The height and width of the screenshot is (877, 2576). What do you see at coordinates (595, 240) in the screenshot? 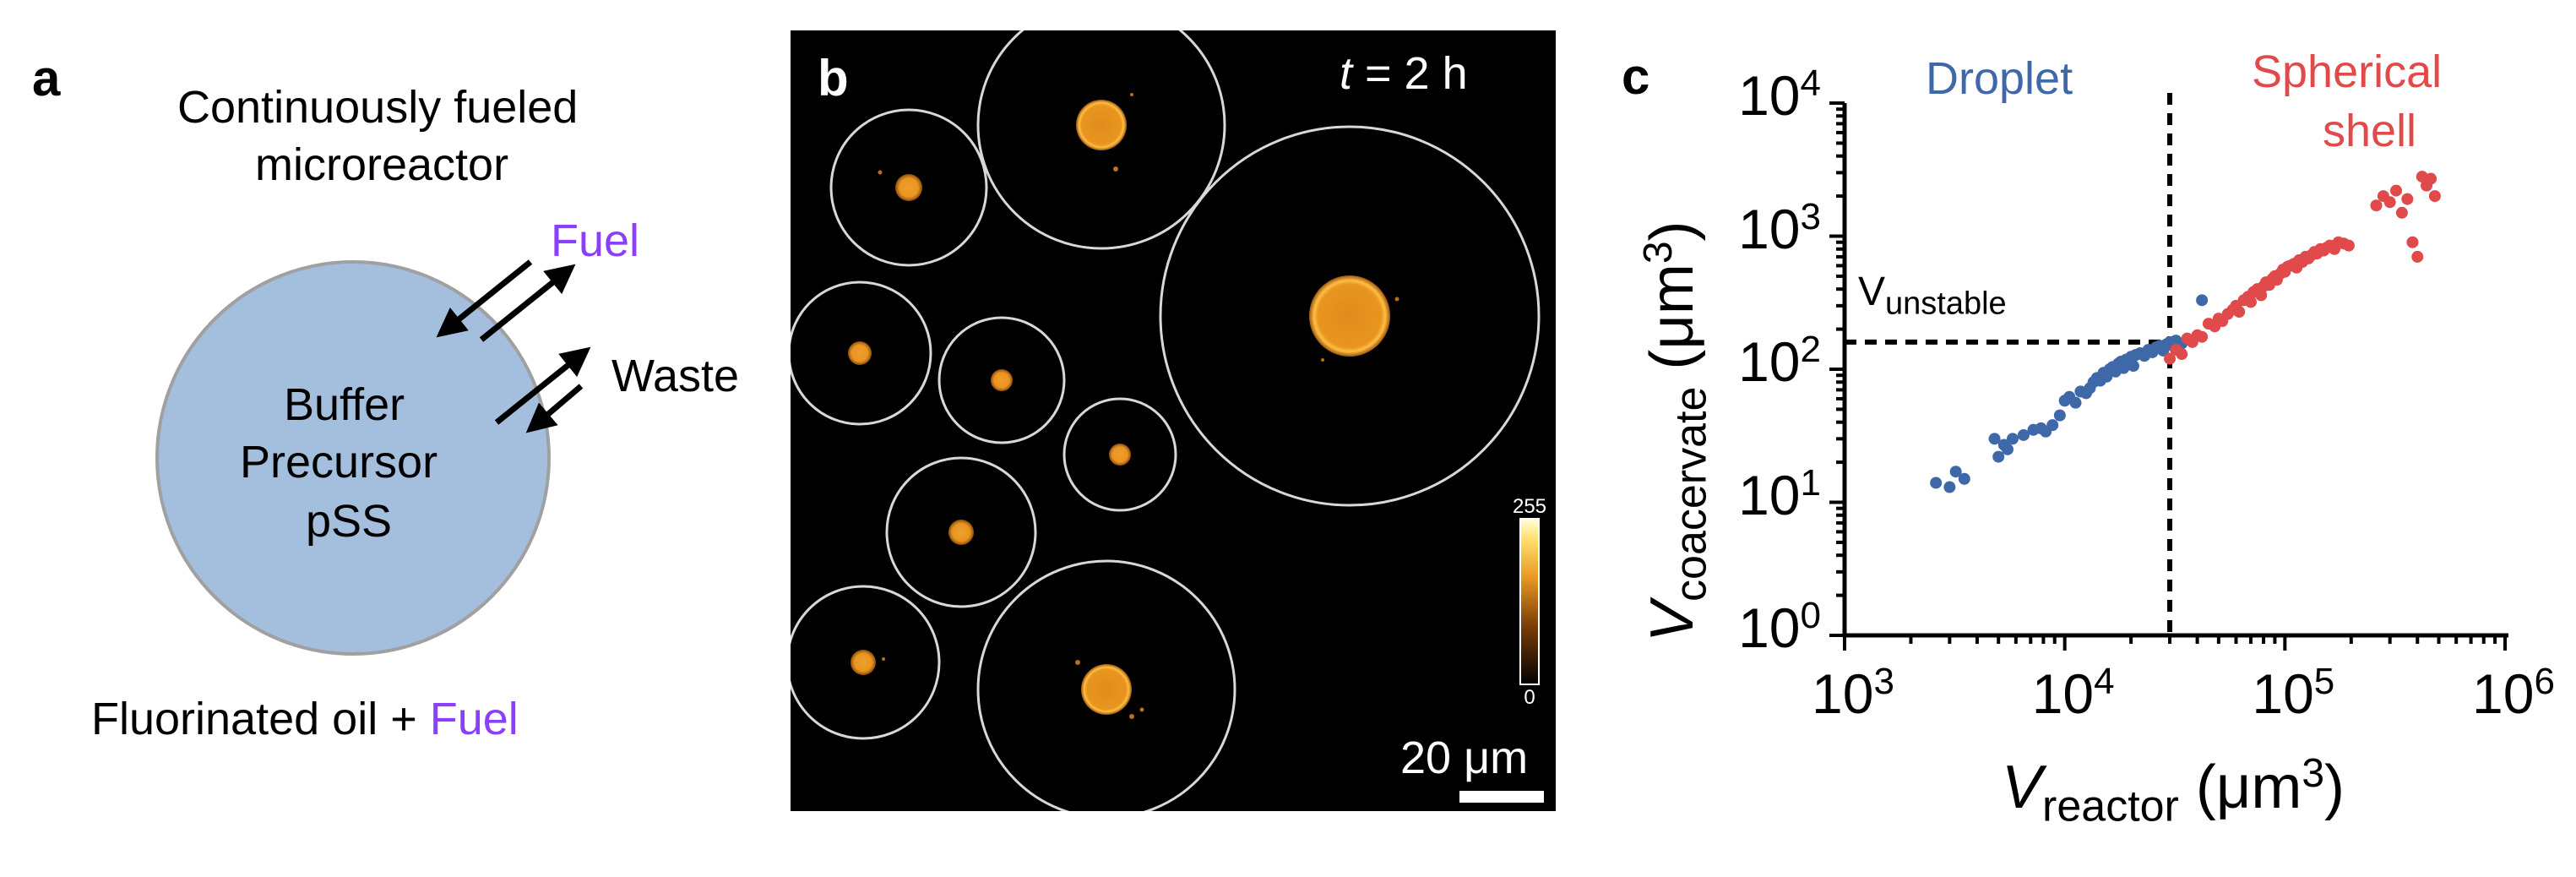
I see `fuel-label: Fuel` at bounding box center [595, 240].